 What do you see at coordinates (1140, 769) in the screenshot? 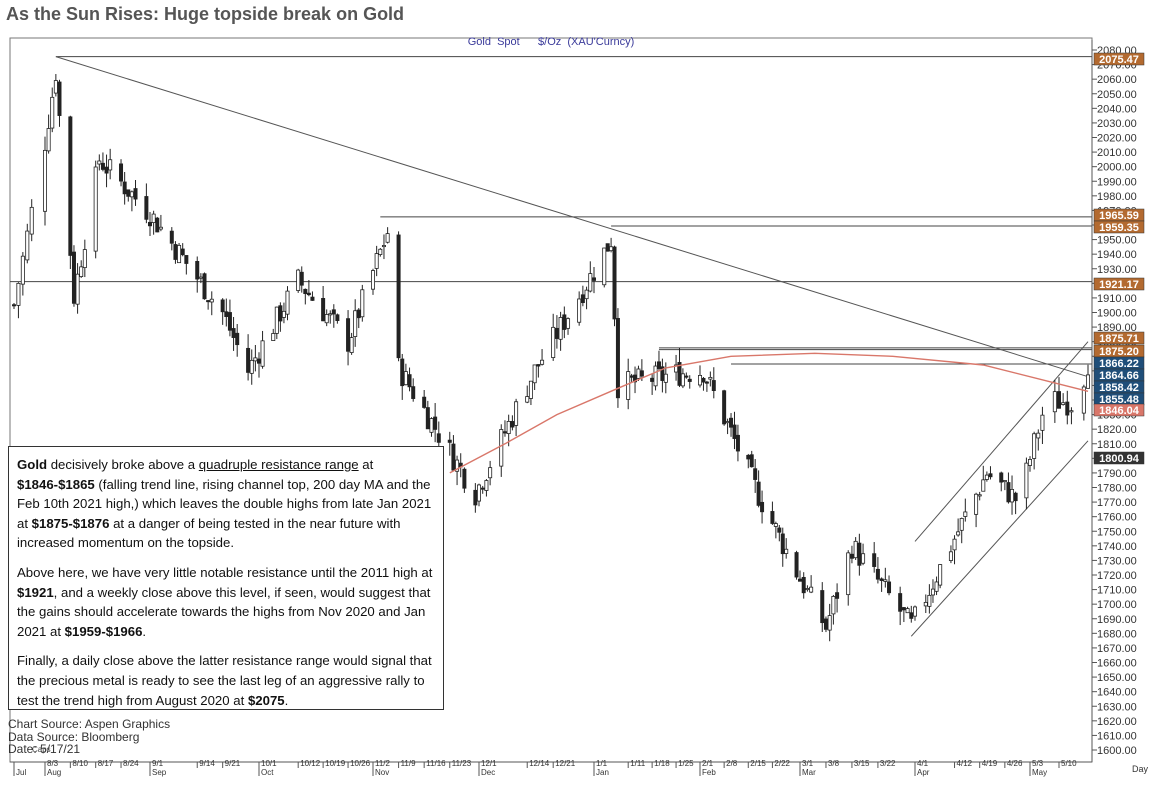
I see `x-unit-label: Day` at bounding box center [1140, 769].